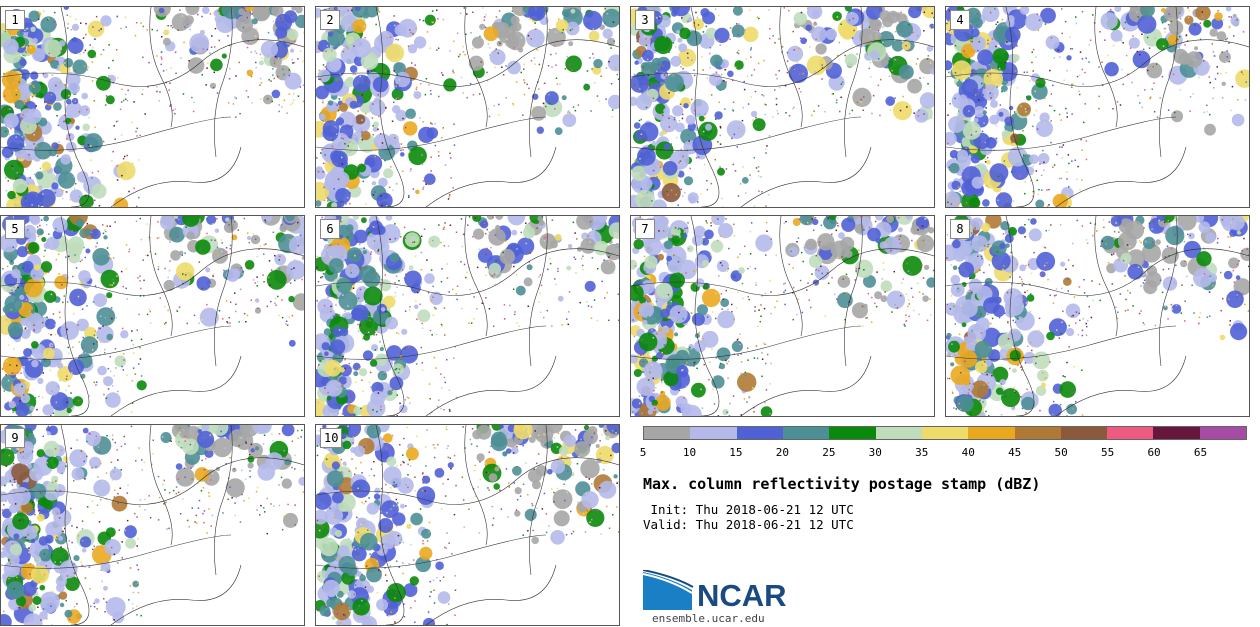 The width and height of the screenshot is (1260, 627). I want to click on reflectivity-colorbar, so click(945, 433).